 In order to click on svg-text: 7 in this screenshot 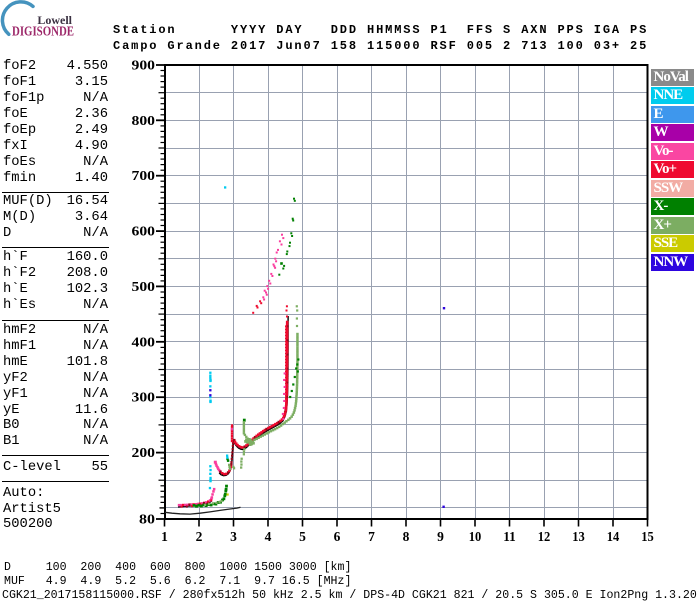, I will do `click(371, 536)`.